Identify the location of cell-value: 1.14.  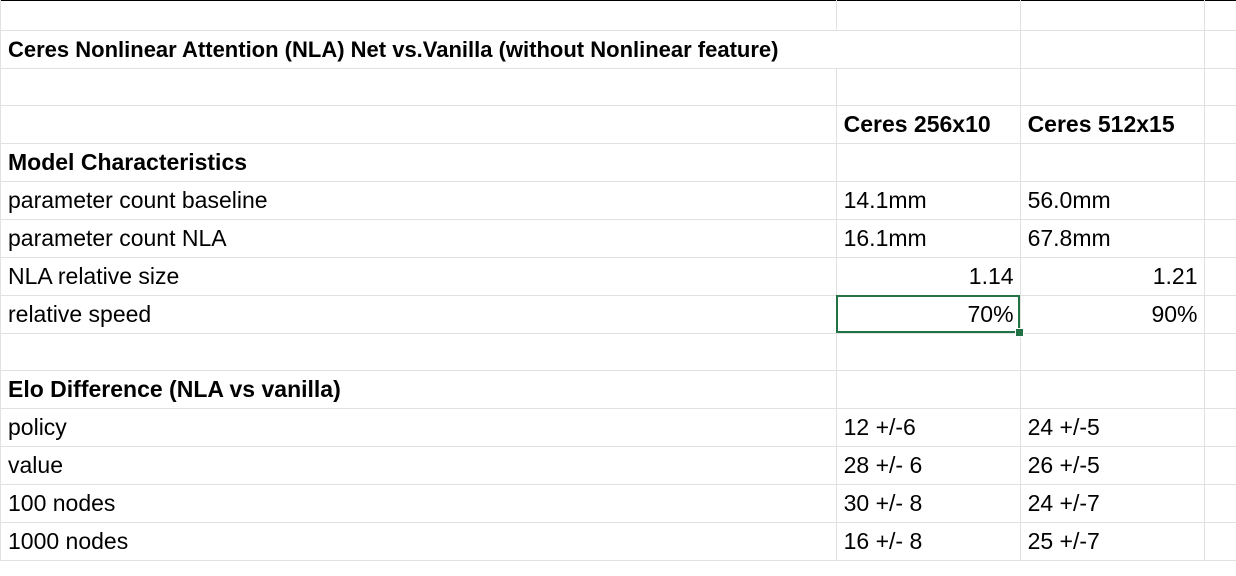
(928, 276).